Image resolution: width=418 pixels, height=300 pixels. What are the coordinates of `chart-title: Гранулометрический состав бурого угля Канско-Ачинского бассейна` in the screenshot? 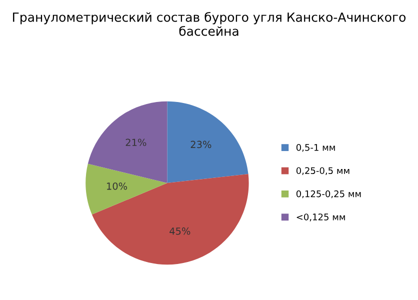 It's located at (209, 24).